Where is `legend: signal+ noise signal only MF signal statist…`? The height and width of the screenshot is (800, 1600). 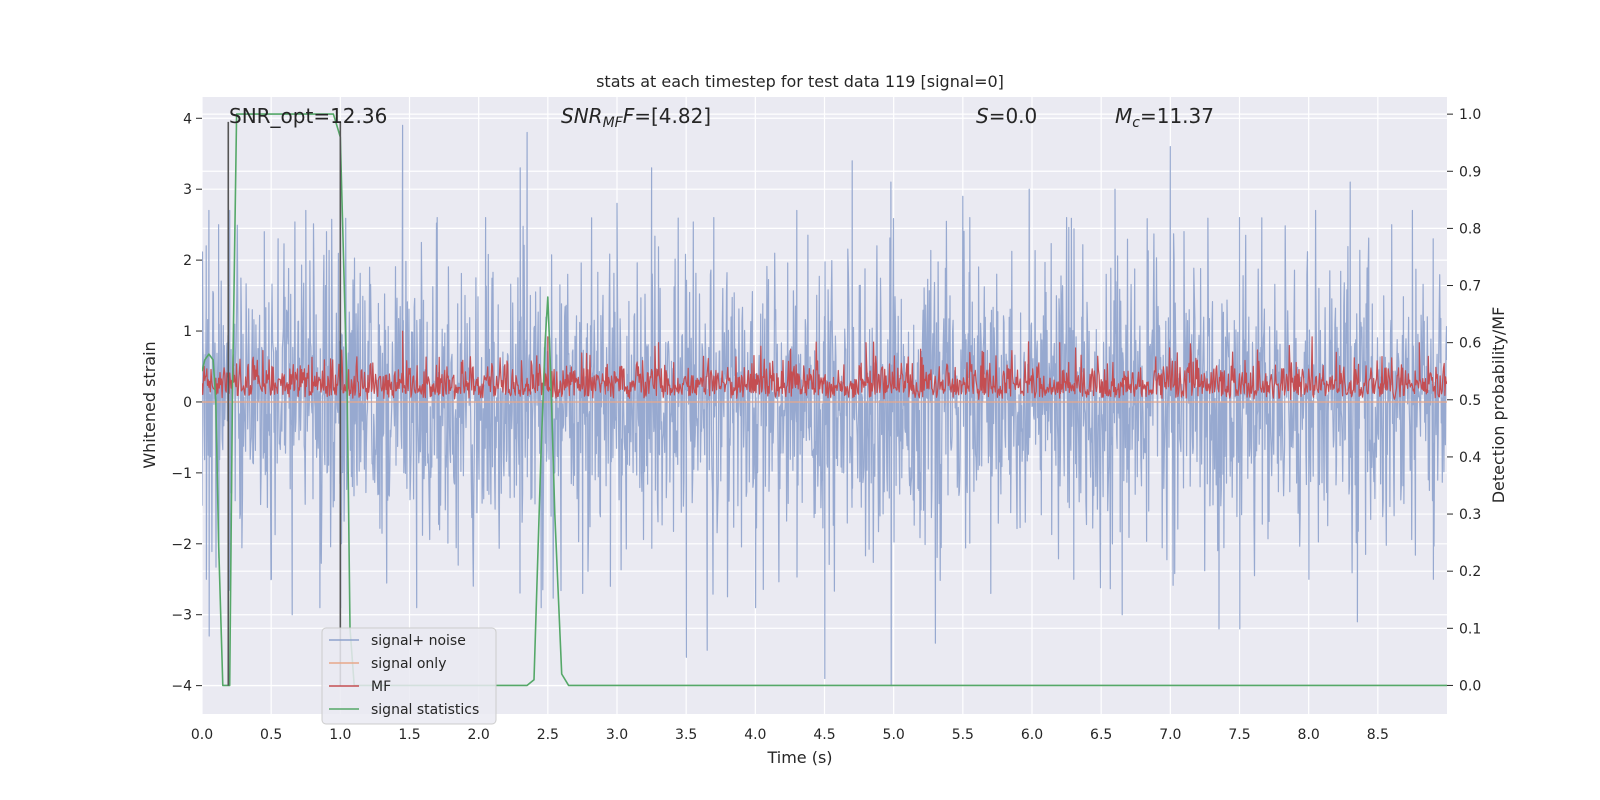
legend: signal+ noise signal only MF signal statist… is located at coordinates (409, 676).